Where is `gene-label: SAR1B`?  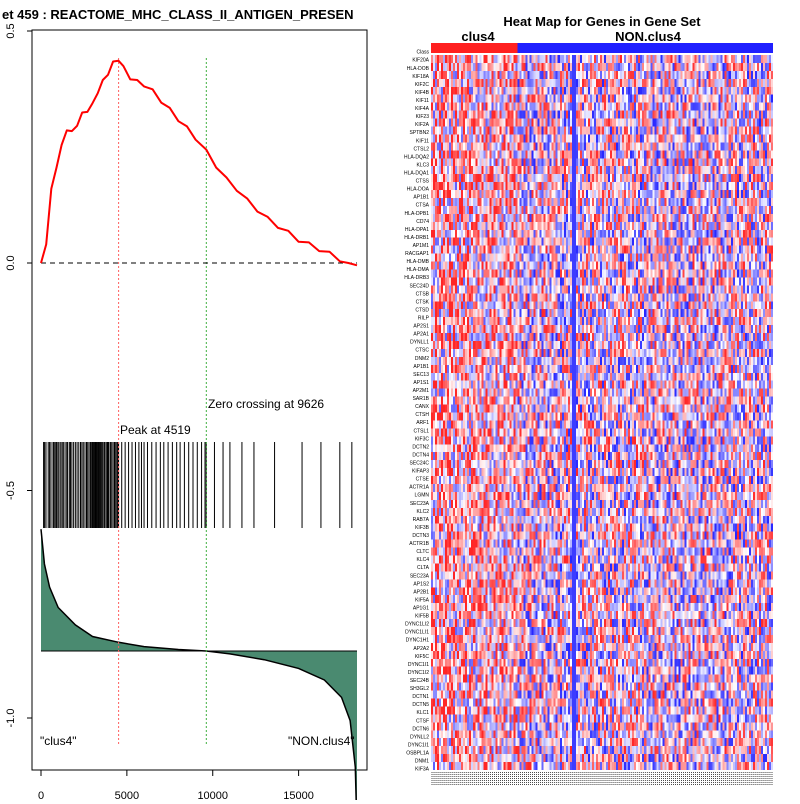 gene-label: SAR1B is located at coordinates (421, 399).